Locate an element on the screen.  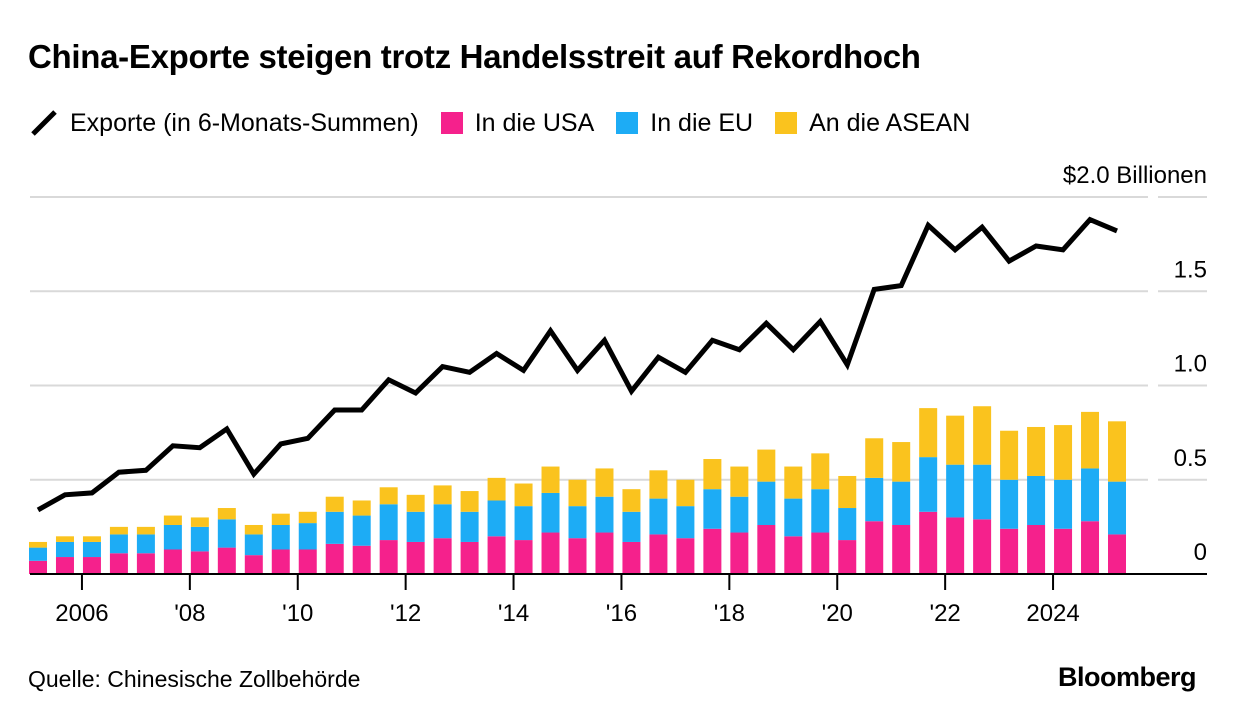
brand-logo: Bloomberg is located at coordinates (1127, 677).